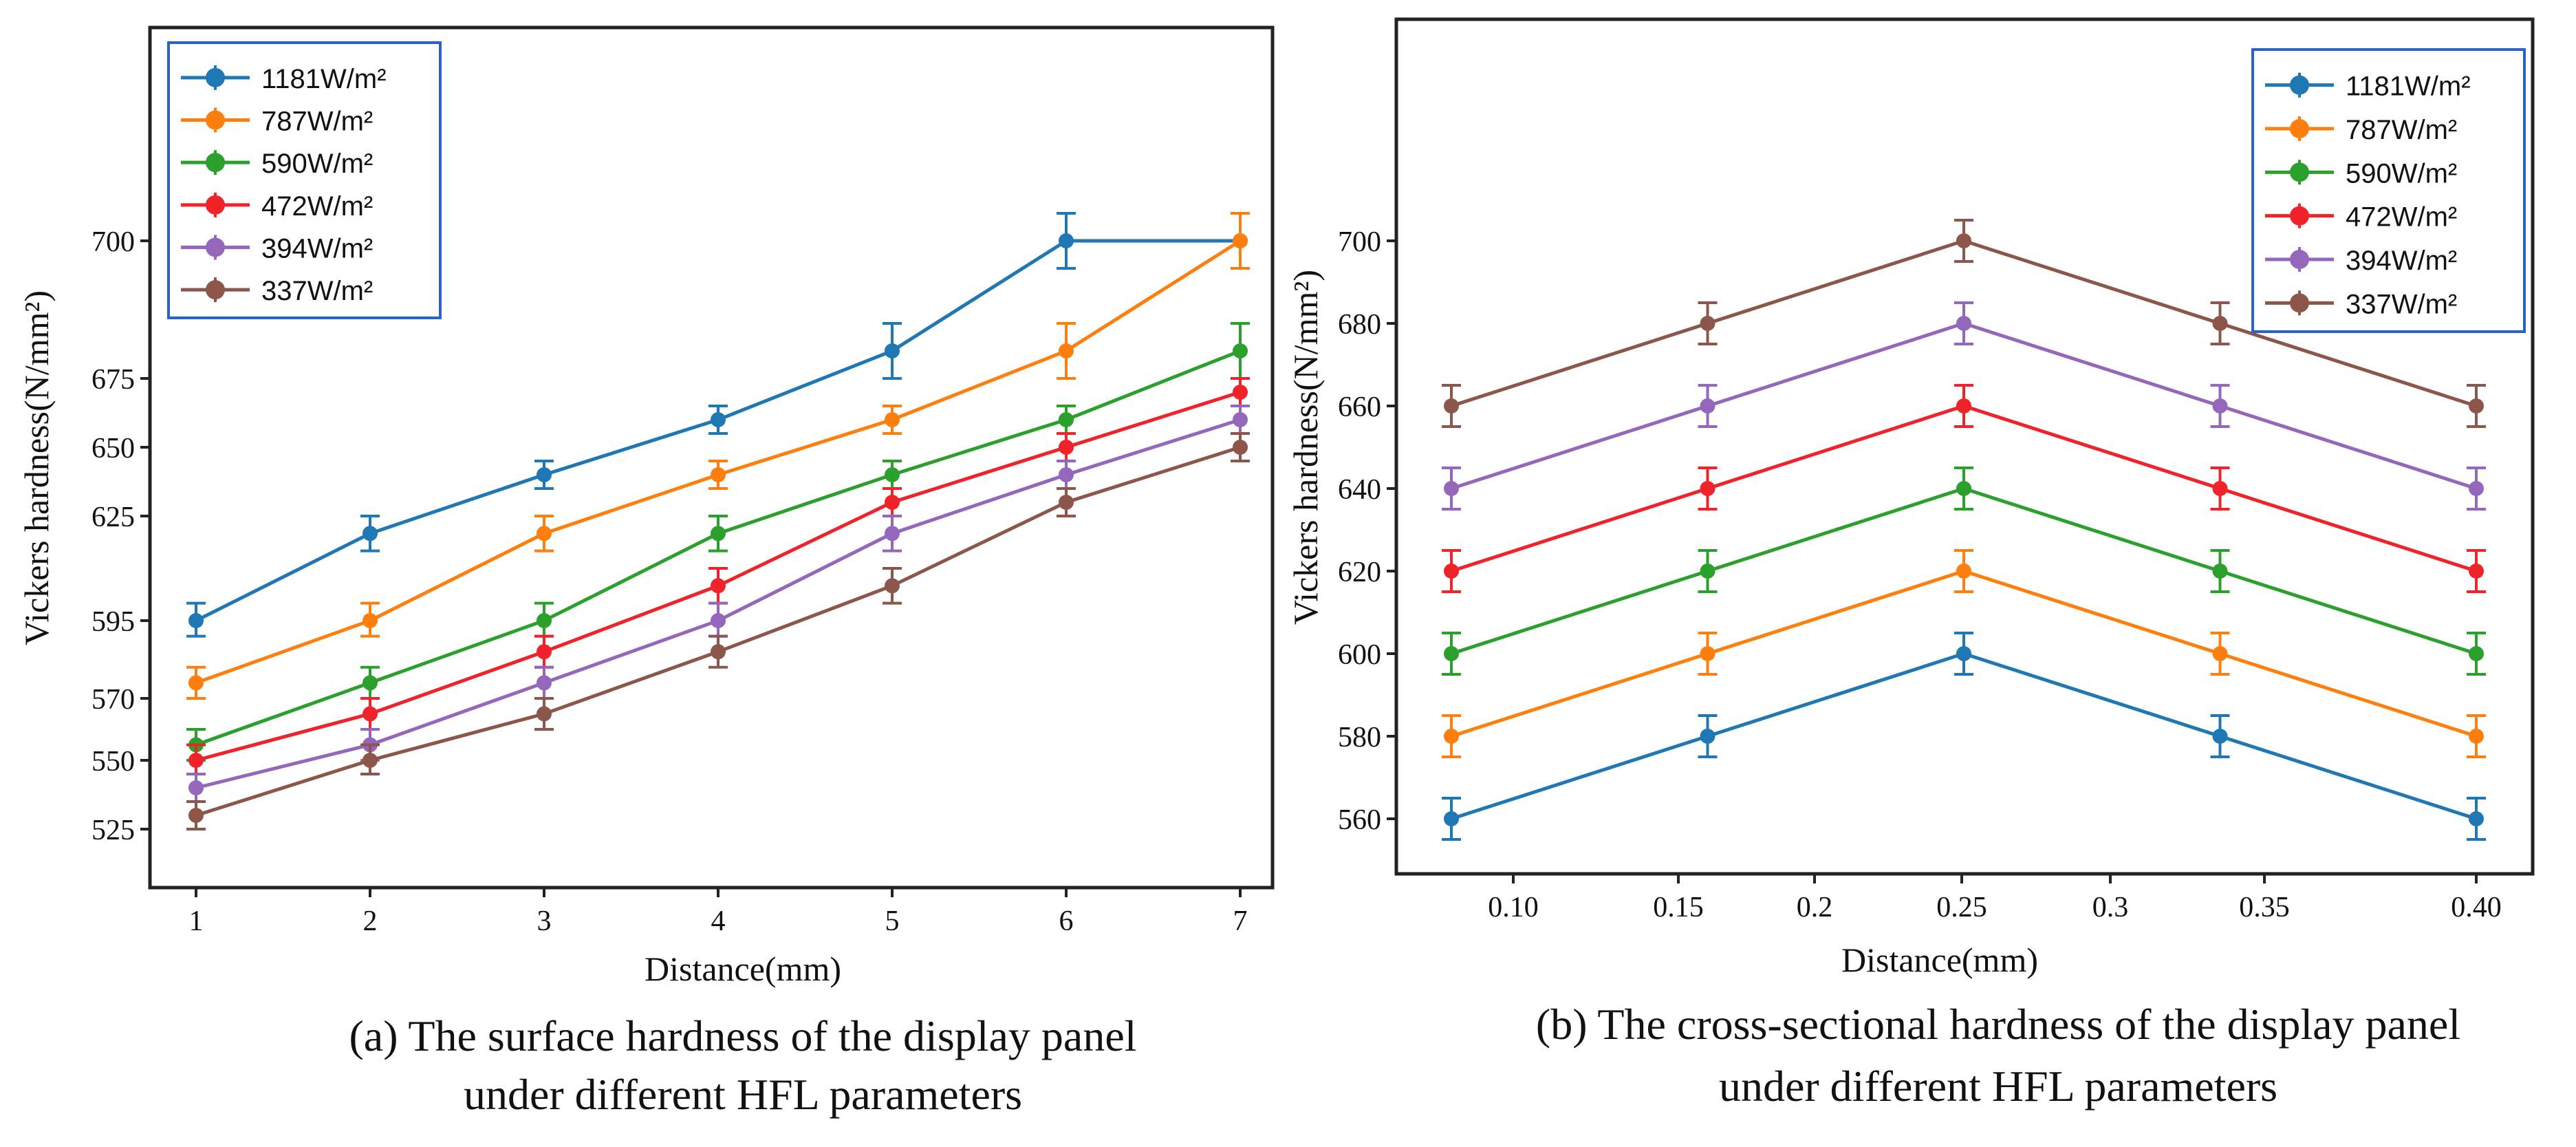  I want to click on y-tick-label: 625, so click(113, 517).